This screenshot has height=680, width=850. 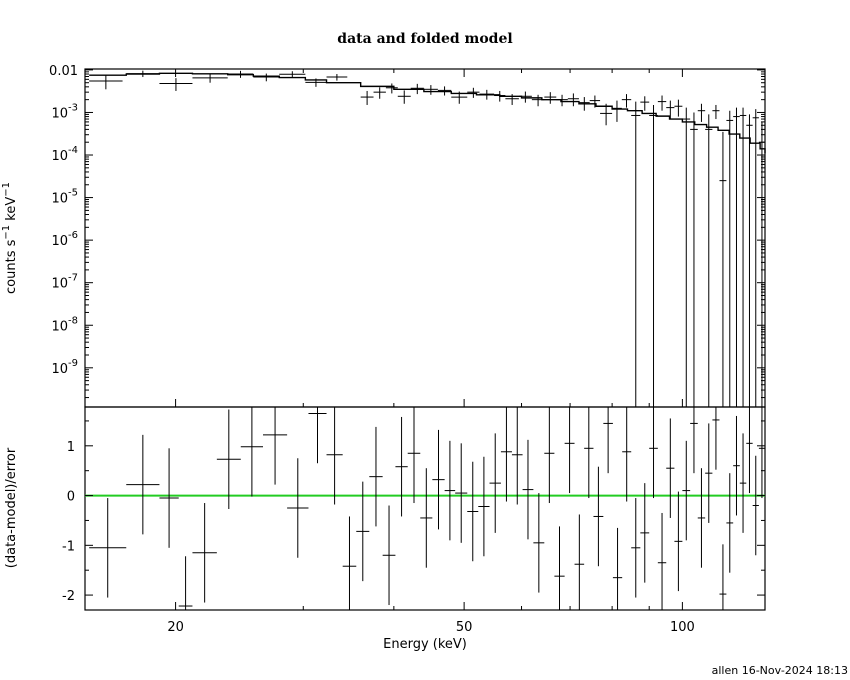 I want to click on top-y-tick-label: 10⁻⁹, so click(x=64, y=367).